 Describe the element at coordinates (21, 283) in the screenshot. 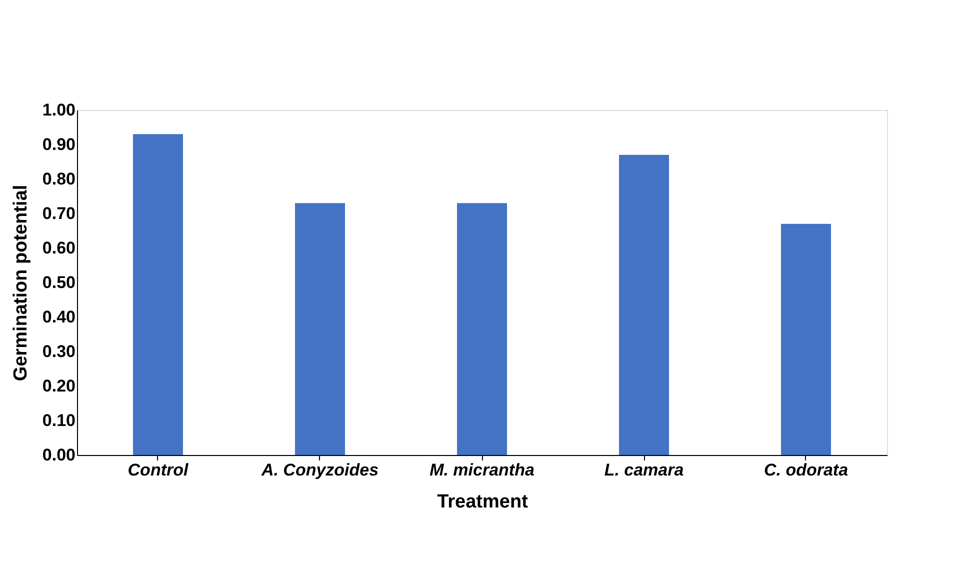

I see `y-axis-title: Germination potential` at that location.